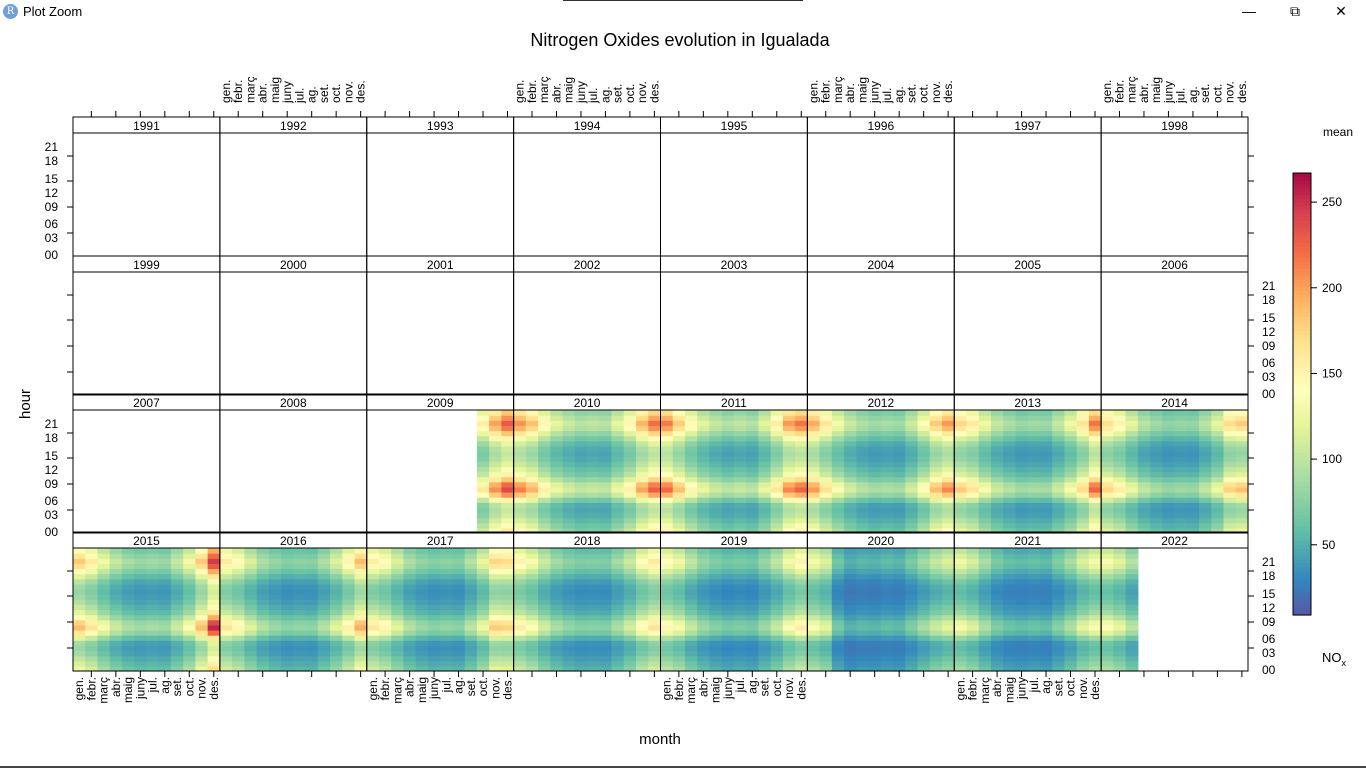 The height and width of the screenshot is (768, 1366). I want to click on minimize-button: —, so click(1249, 11).